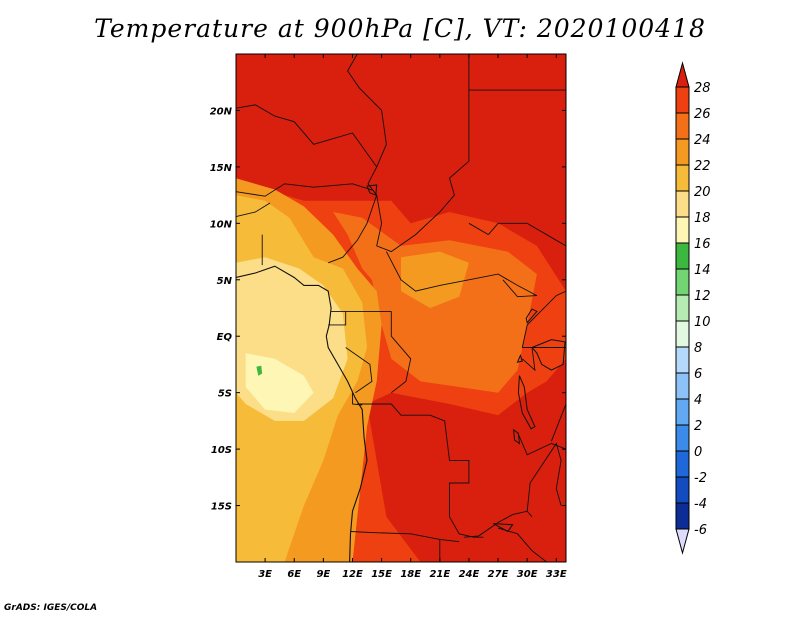 The width and height of the screenshot is (800, 618). Describe the element at coordinates (225, 337) in the screenshot. I see `lat-label-EQ: EQ` at that location.